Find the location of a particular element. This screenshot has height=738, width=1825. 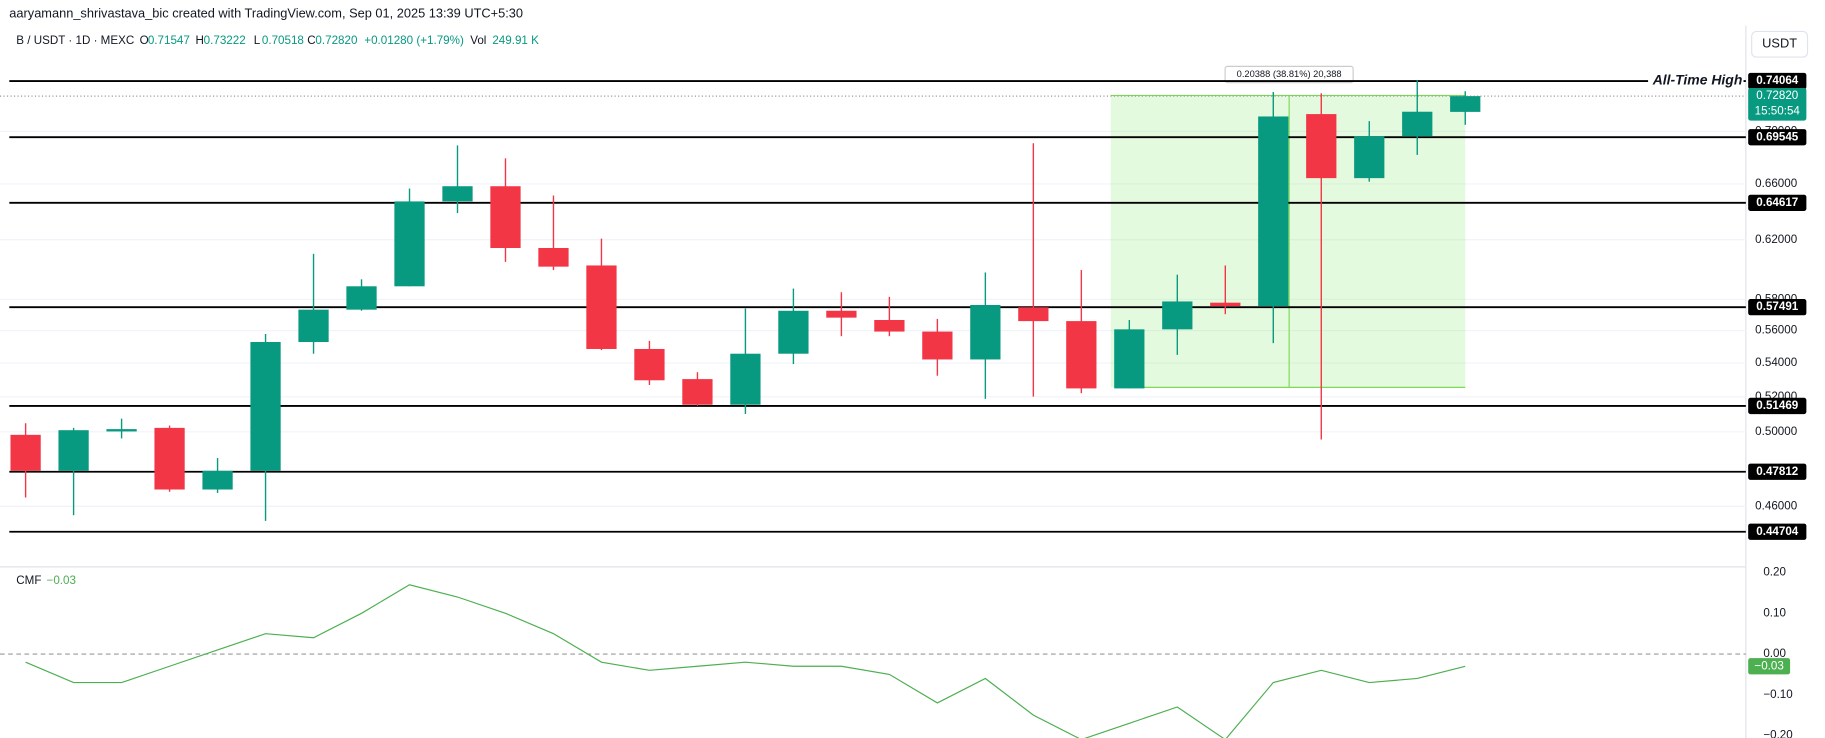

level-annotation: All-Time High is located at coordinates (1697, 80).